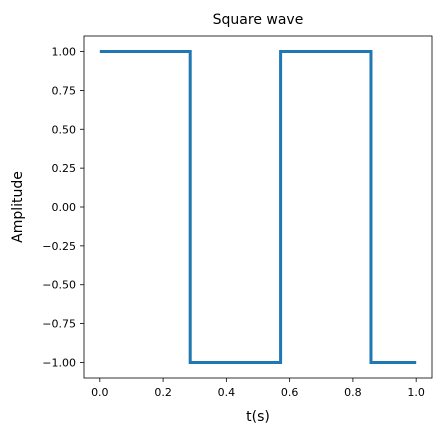 The height and width of the screenshot is (436, 444). I want to click on y-axis: 1.00 0.75 0.50 0.25 0.00 −0.25 −0.50 −0.75 −1.00, so click(63, 207).